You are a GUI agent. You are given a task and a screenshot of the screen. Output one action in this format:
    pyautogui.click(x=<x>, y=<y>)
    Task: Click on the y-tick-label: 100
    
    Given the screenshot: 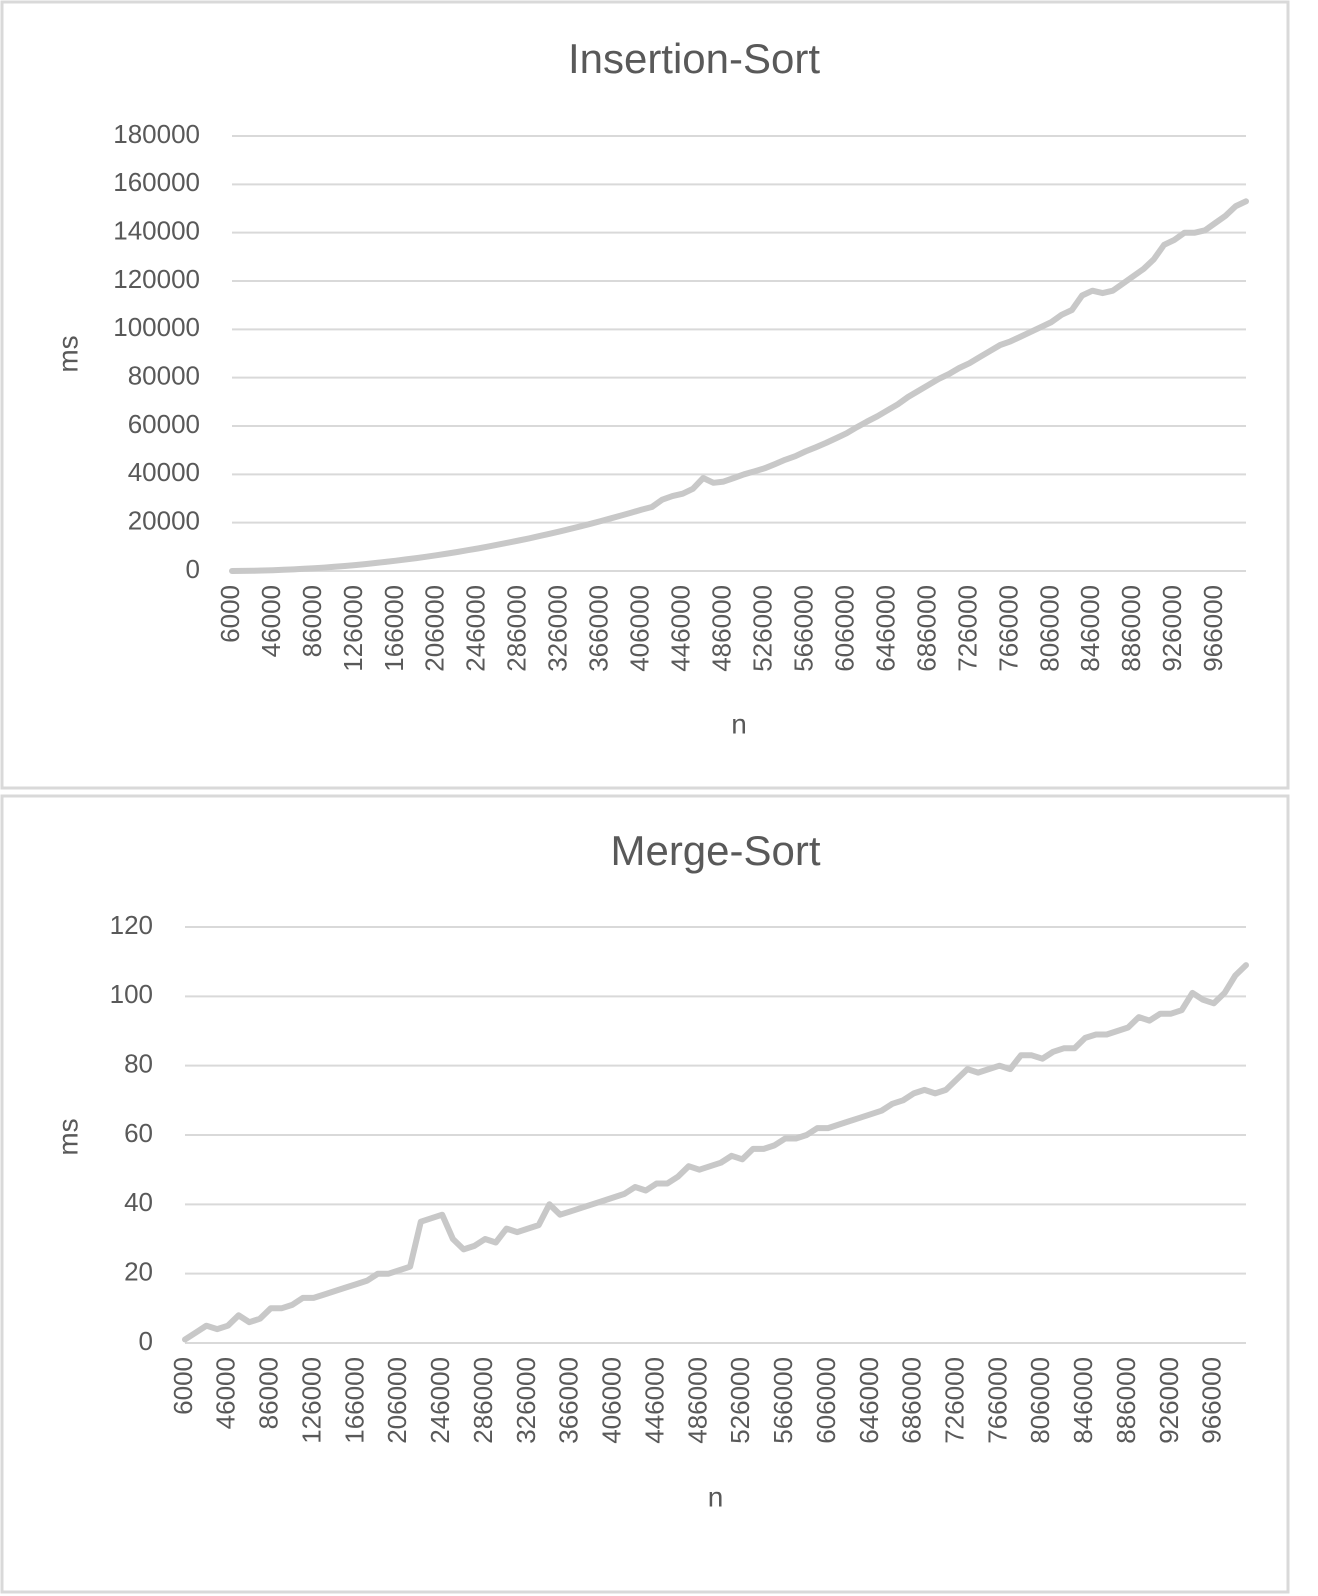 What is the action you would take?
    pyautogui.click(x=131, y=994)
    